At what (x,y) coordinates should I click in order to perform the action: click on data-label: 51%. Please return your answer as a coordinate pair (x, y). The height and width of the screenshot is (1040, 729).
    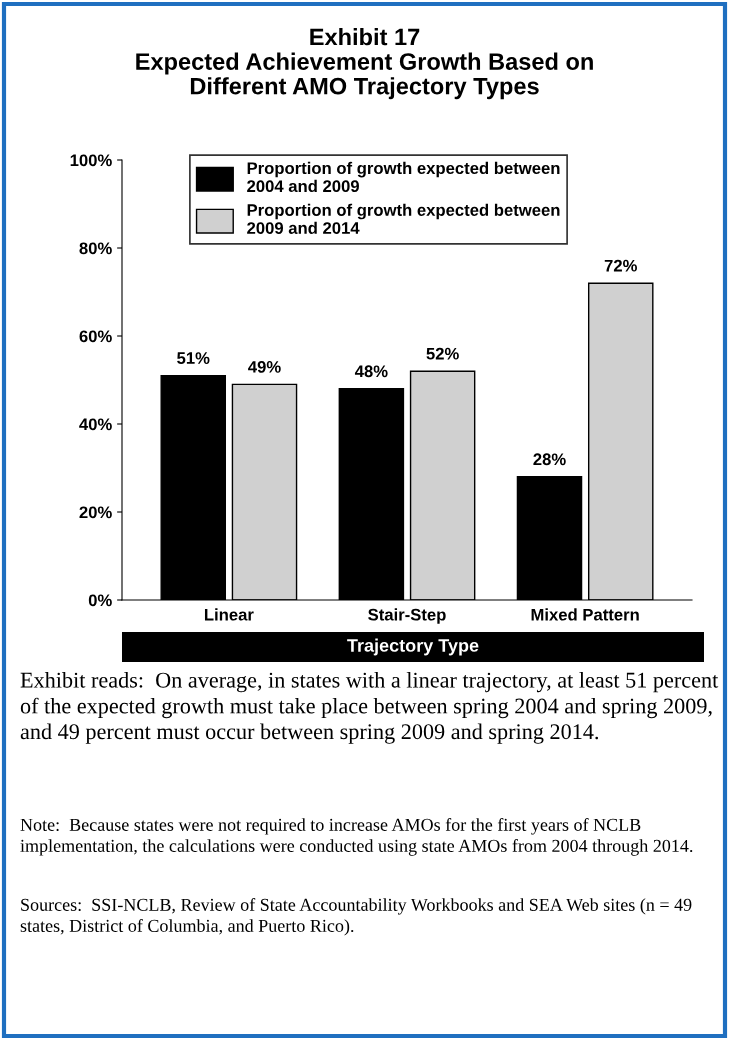
    Looking at the image, I should click on (193, 358).